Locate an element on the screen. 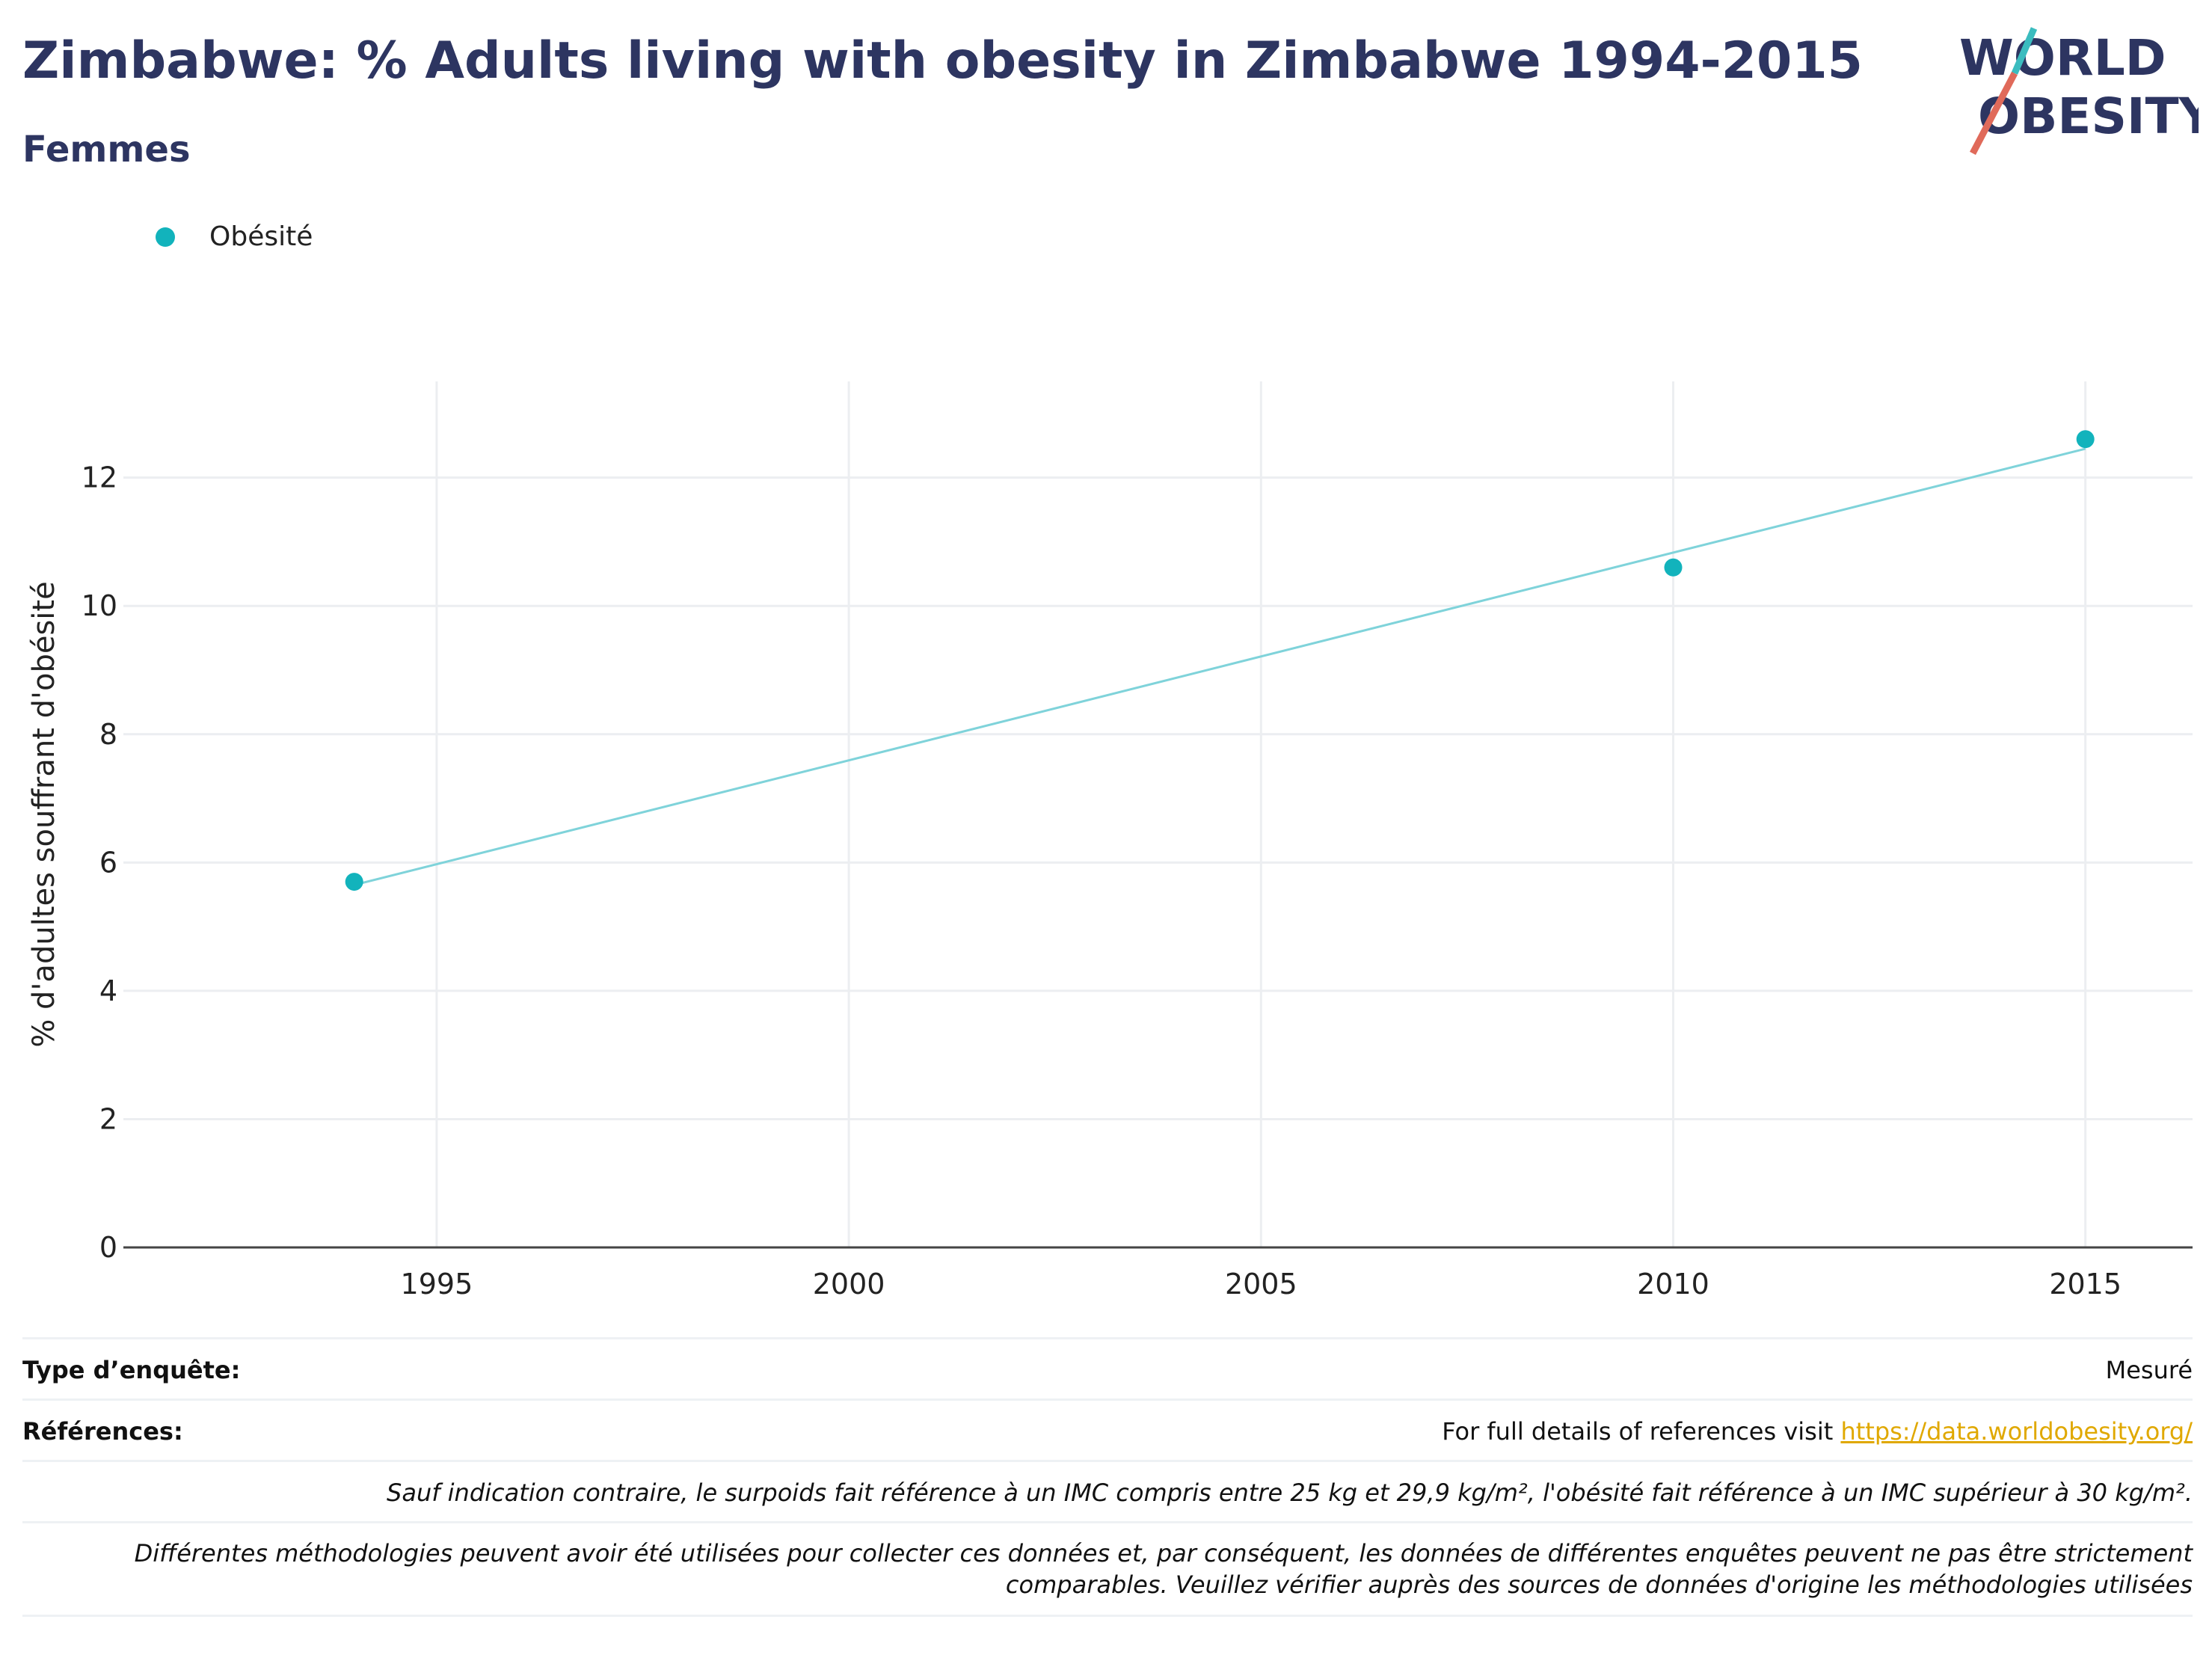  x-tick-label: 1995 is located at coordinates (437, 1284).